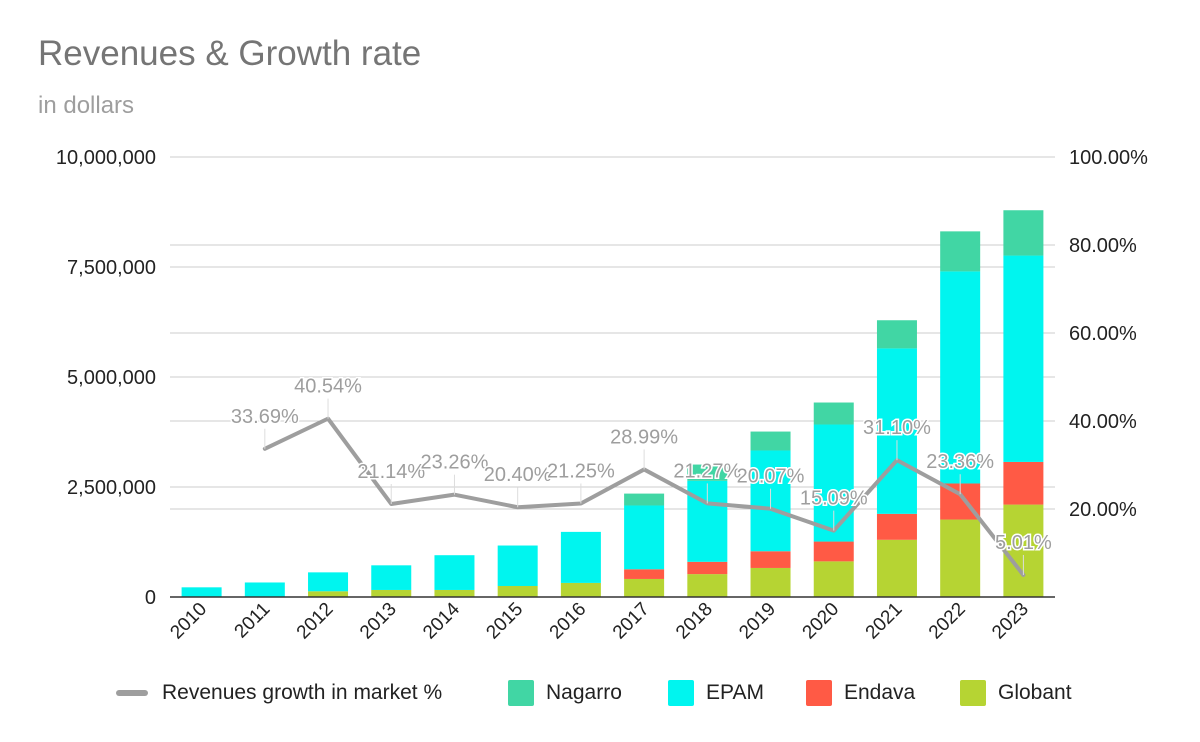 This screenshot has width=1200, height=742. I want to click on chart-subtitle: in dollars, so click(86, 105).